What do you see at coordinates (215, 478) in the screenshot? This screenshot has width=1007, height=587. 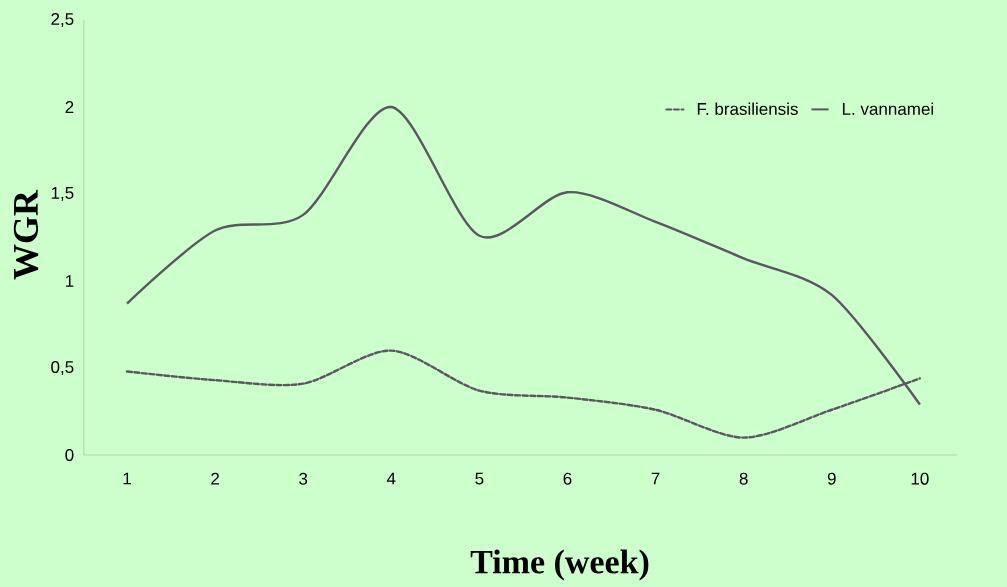 I see `x-tick-label: 2` at bounding box center [215, 478].